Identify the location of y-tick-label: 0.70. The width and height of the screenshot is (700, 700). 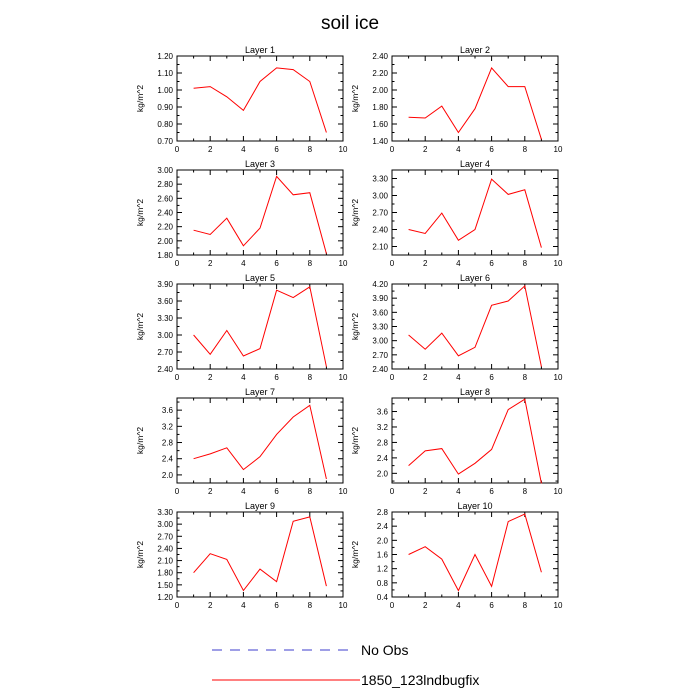
(165, 141).